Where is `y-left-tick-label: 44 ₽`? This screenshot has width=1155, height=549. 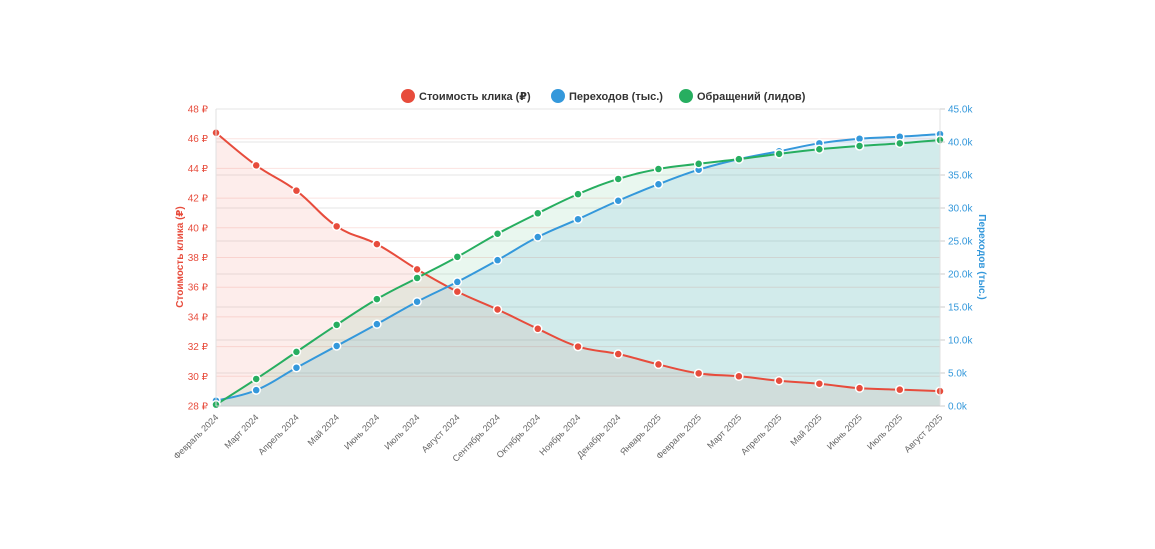 y-left-tick-label: 44 ₽ is located at coordinates (198, 169).